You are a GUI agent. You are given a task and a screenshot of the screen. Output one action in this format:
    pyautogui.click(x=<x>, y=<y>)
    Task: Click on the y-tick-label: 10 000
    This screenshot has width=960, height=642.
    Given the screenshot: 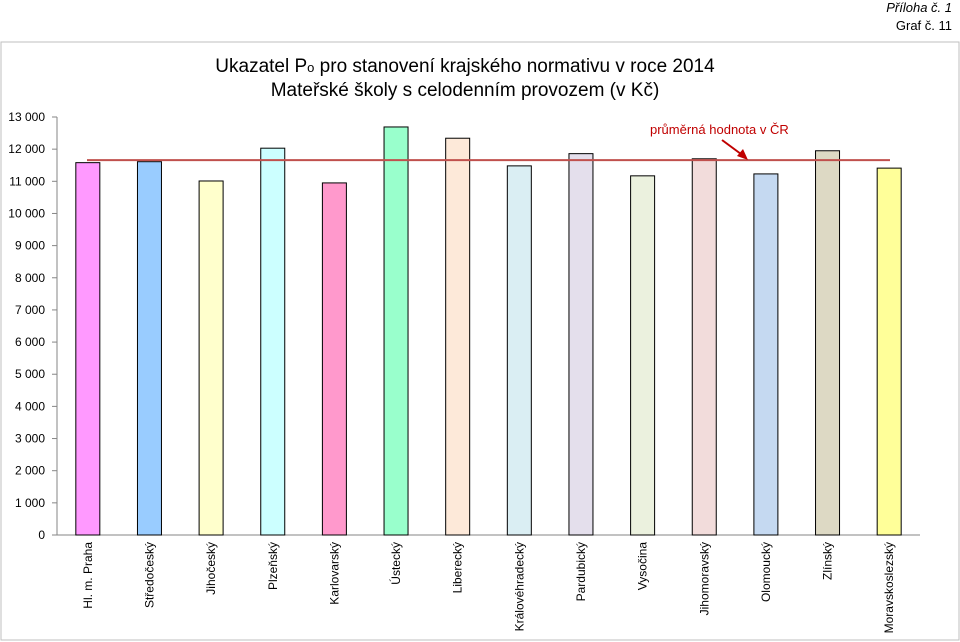 What is the action you would take?
    pyautogui.click(x=26, y=213)
    